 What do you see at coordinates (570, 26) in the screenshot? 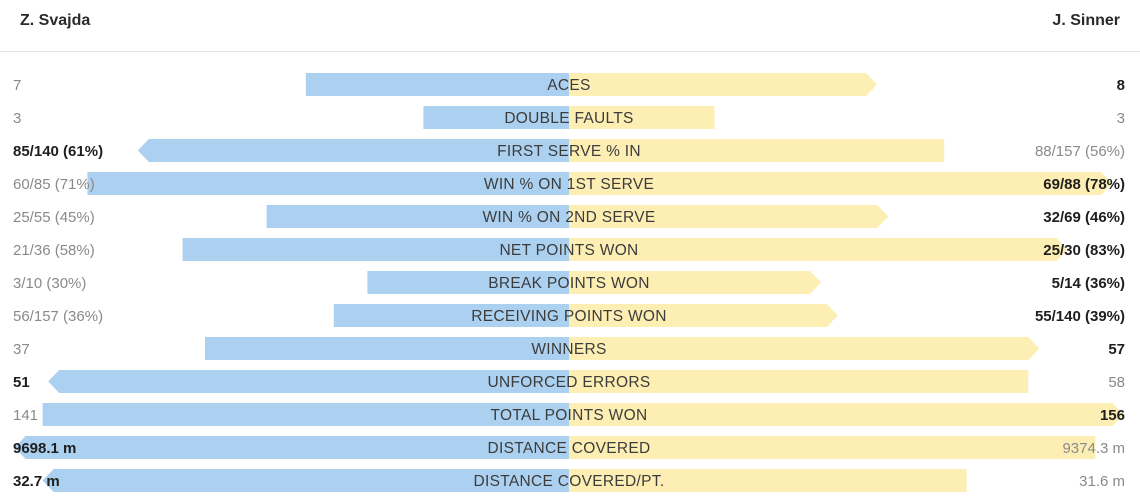
I see `header: Z. Svajda J. Sinner` at bounding box center [570, 26].